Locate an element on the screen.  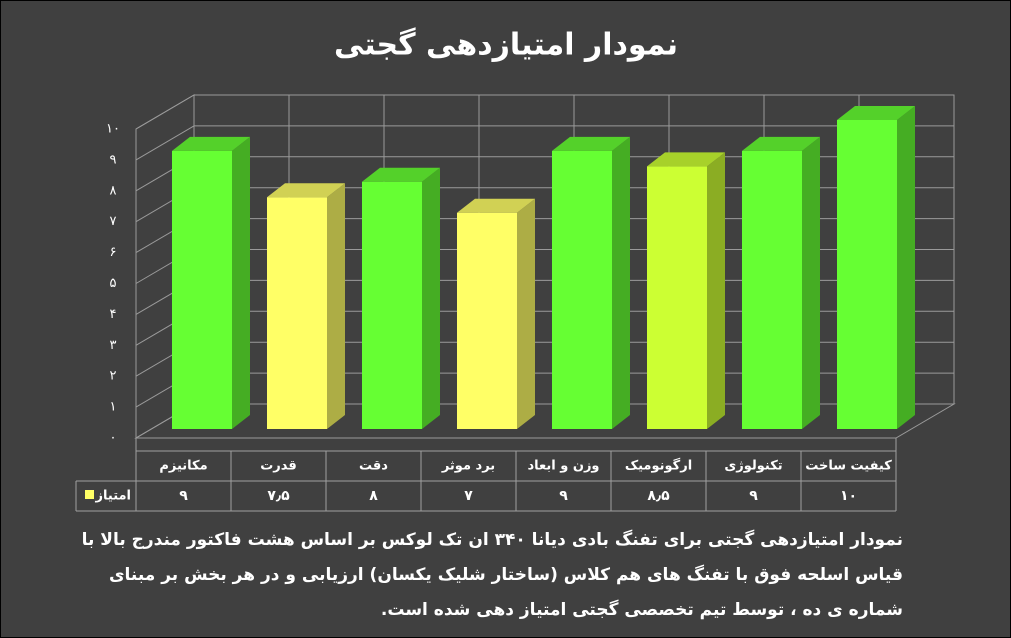
value-label: ۷ is located at coordinates (468, 496).